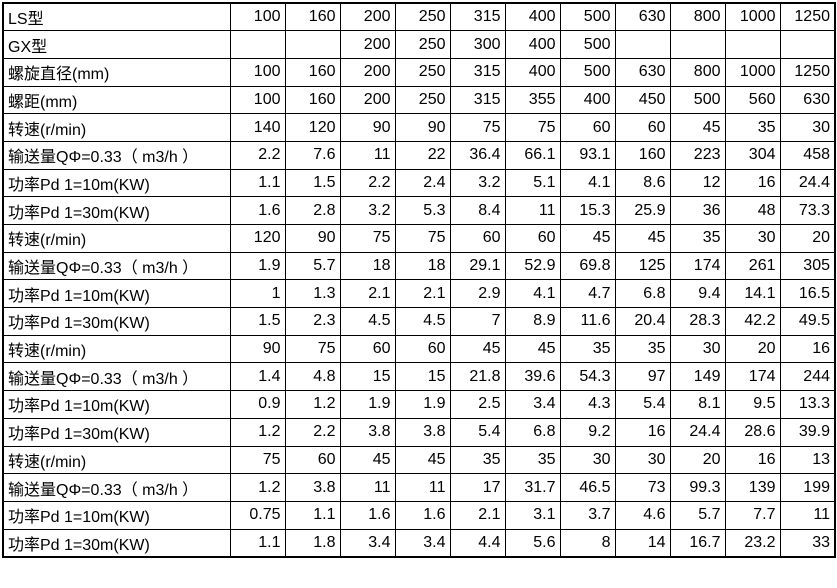  Describe the element at coordinates (587, 460) in the screenshot. I see `value-cell: 30` at that location.